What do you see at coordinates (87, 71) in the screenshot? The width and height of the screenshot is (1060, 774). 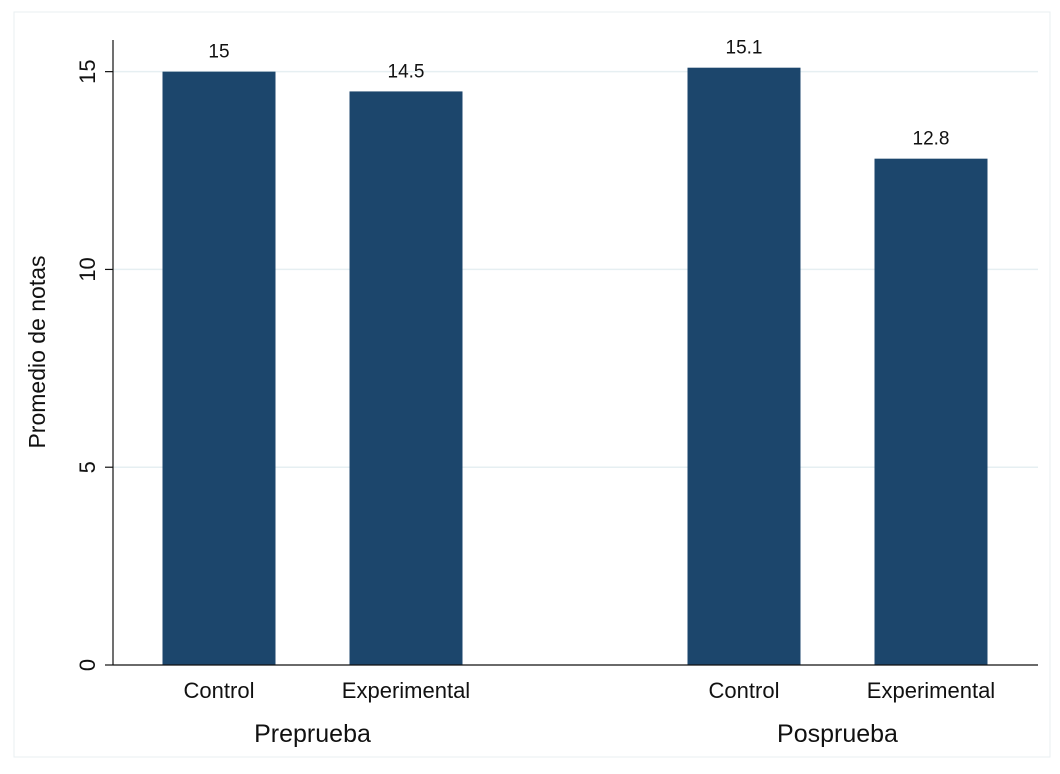 I see `y-tick-label: 15` at bounding box center [87, 71].